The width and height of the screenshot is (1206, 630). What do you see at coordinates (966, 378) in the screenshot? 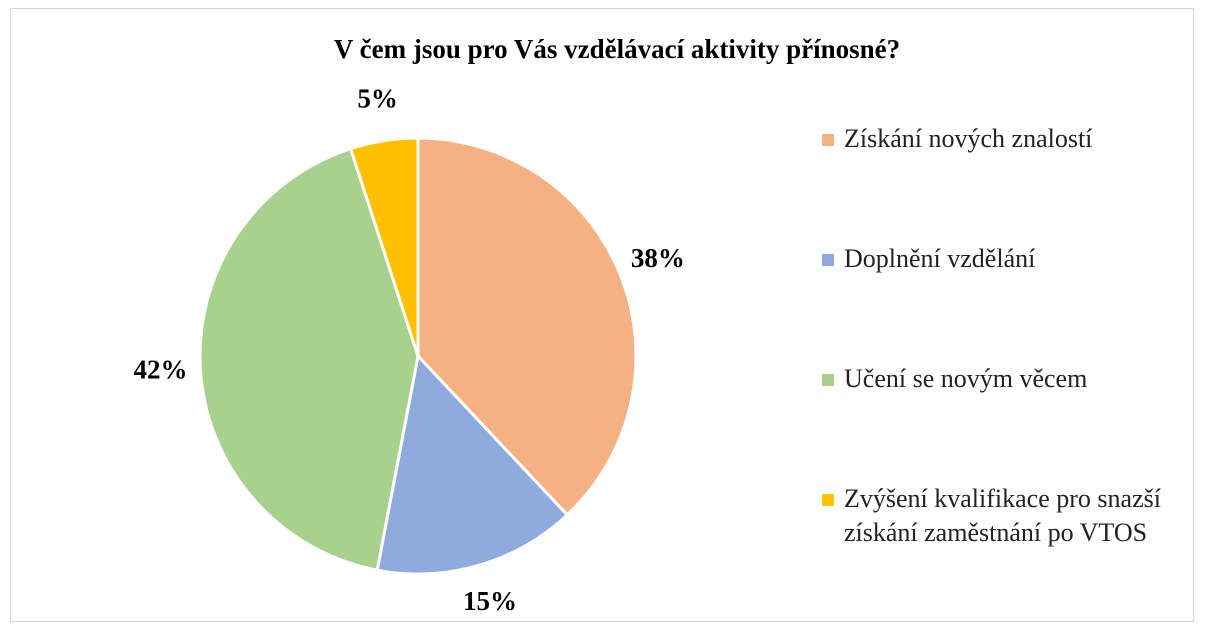
I see `legend-label: Učení se novým věcem` at bounding box center [966, 378].